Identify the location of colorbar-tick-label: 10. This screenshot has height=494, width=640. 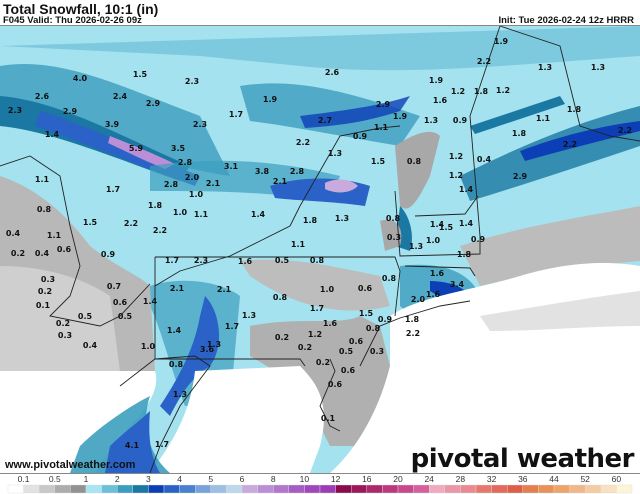
(305, 479).